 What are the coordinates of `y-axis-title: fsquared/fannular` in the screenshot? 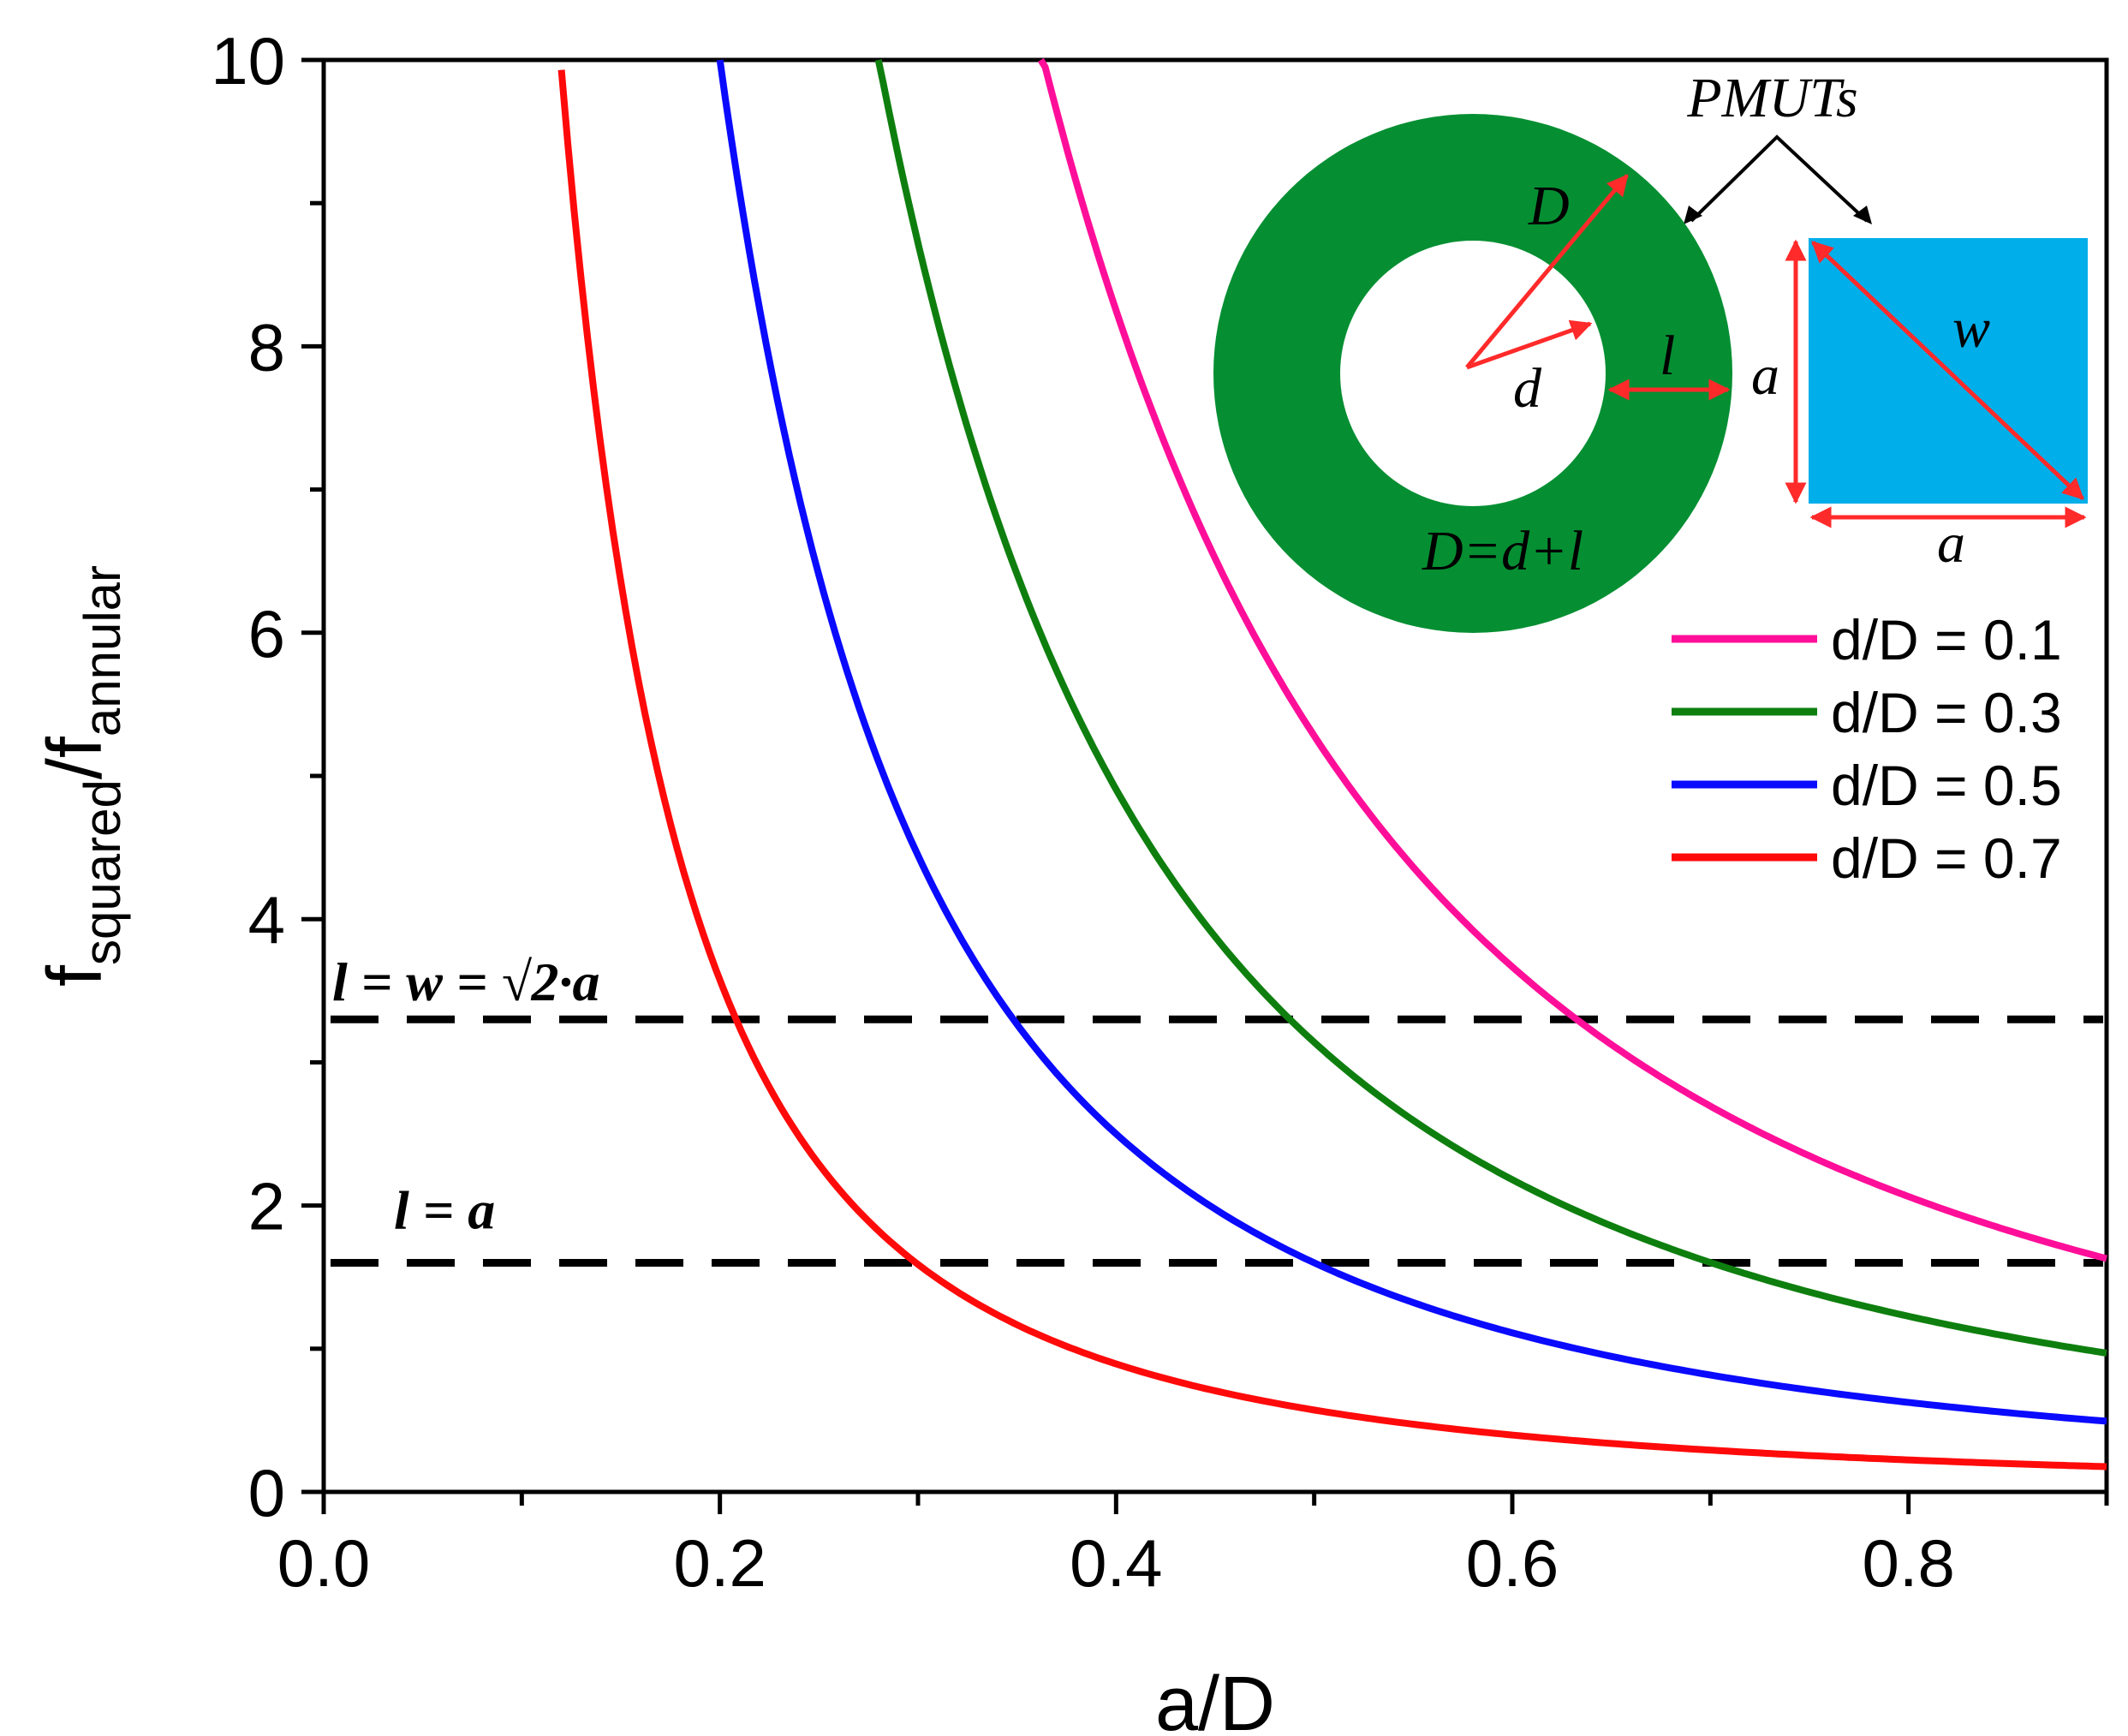 It's located at (82, 776).